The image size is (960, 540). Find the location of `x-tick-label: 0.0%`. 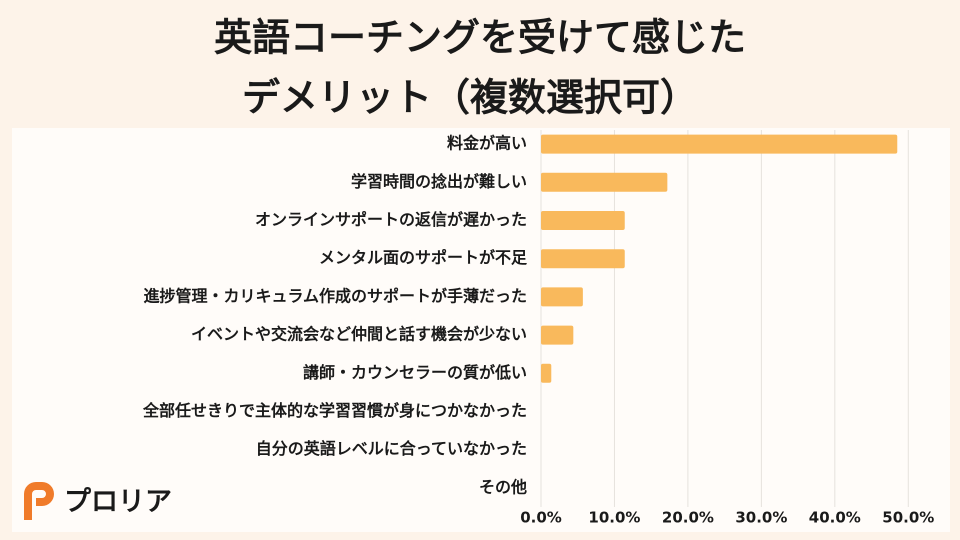

x-tick-label: 0.0% is located at coordinates (541, 518).